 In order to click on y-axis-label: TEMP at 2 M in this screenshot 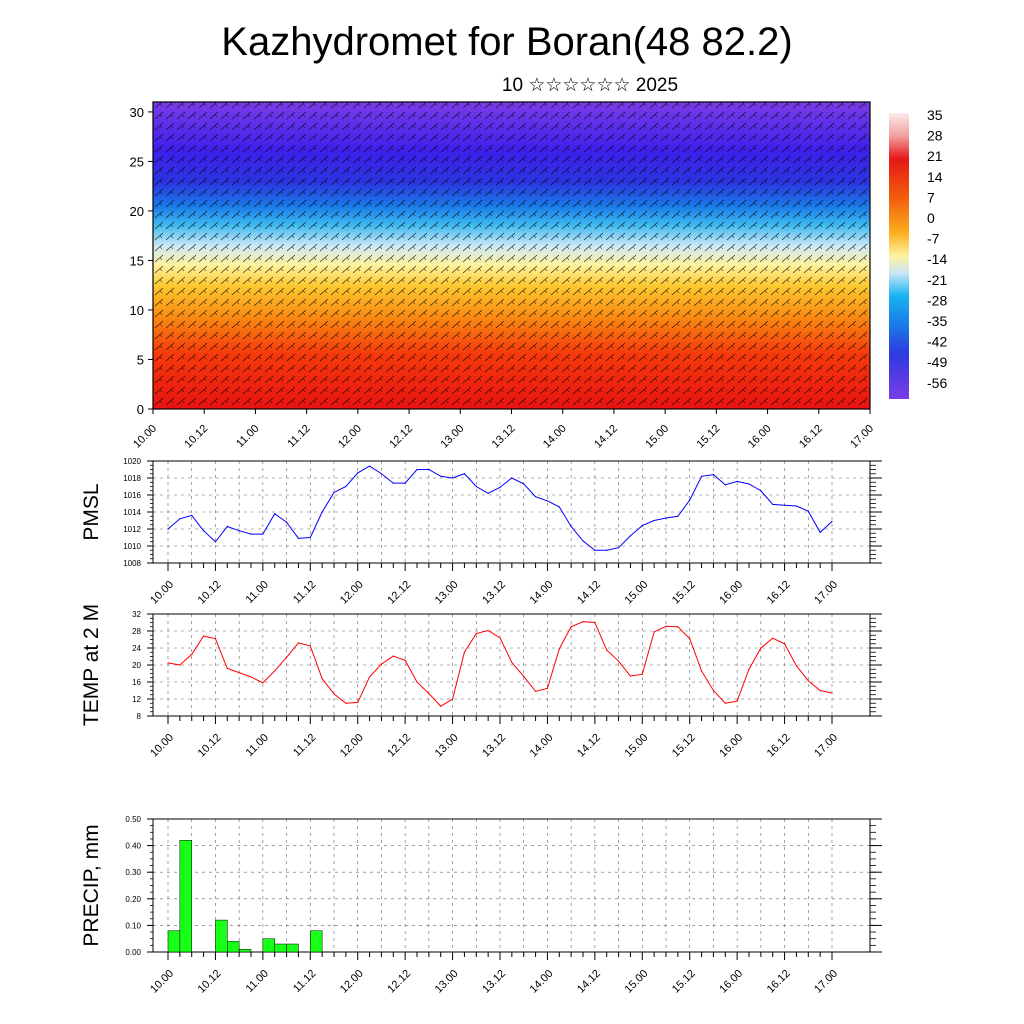, I will do `click(91, 665)`.